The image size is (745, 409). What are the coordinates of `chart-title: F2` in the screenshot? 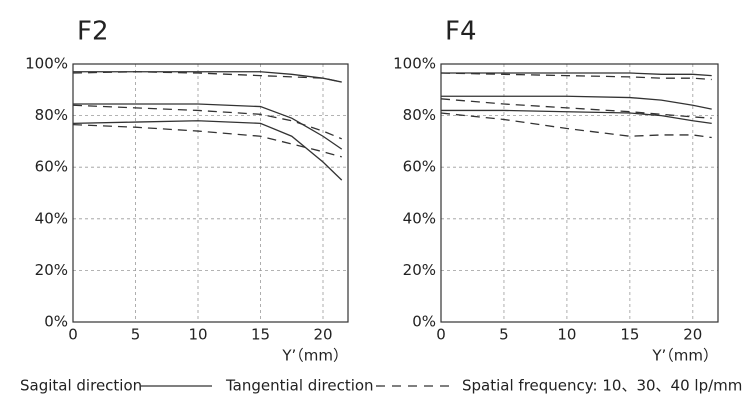 It's located at (93, 32).